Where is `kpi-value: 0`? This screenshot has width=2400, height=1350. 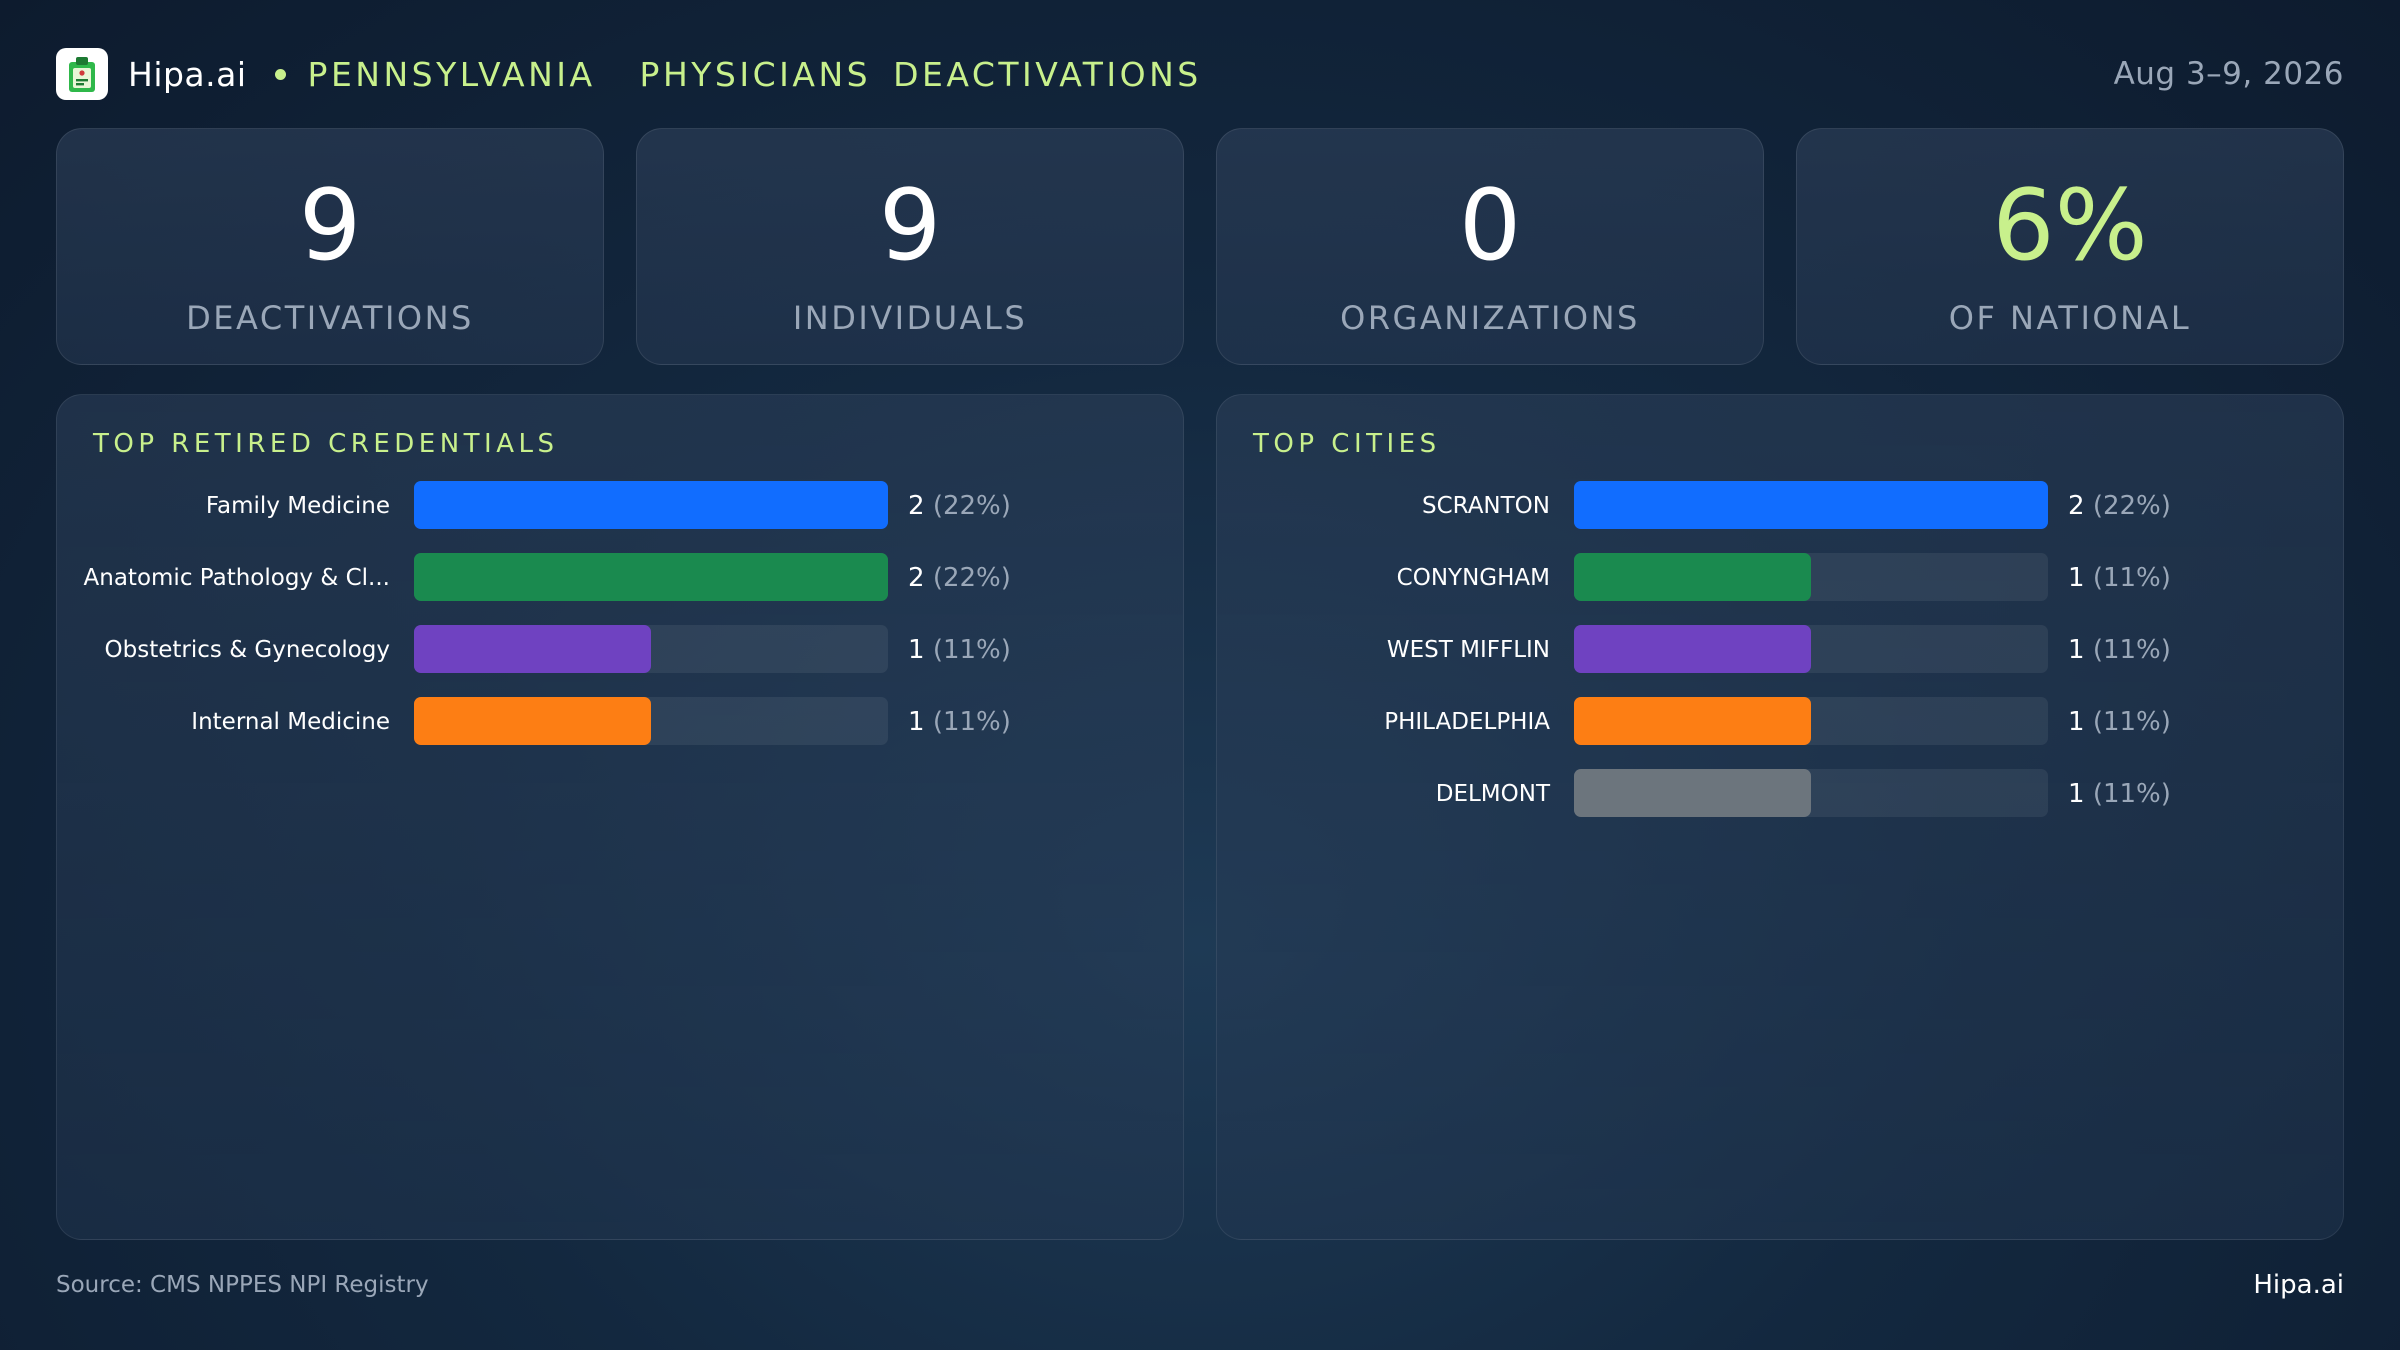 kpi-value: 0 is located at coordinates (1490, 226).